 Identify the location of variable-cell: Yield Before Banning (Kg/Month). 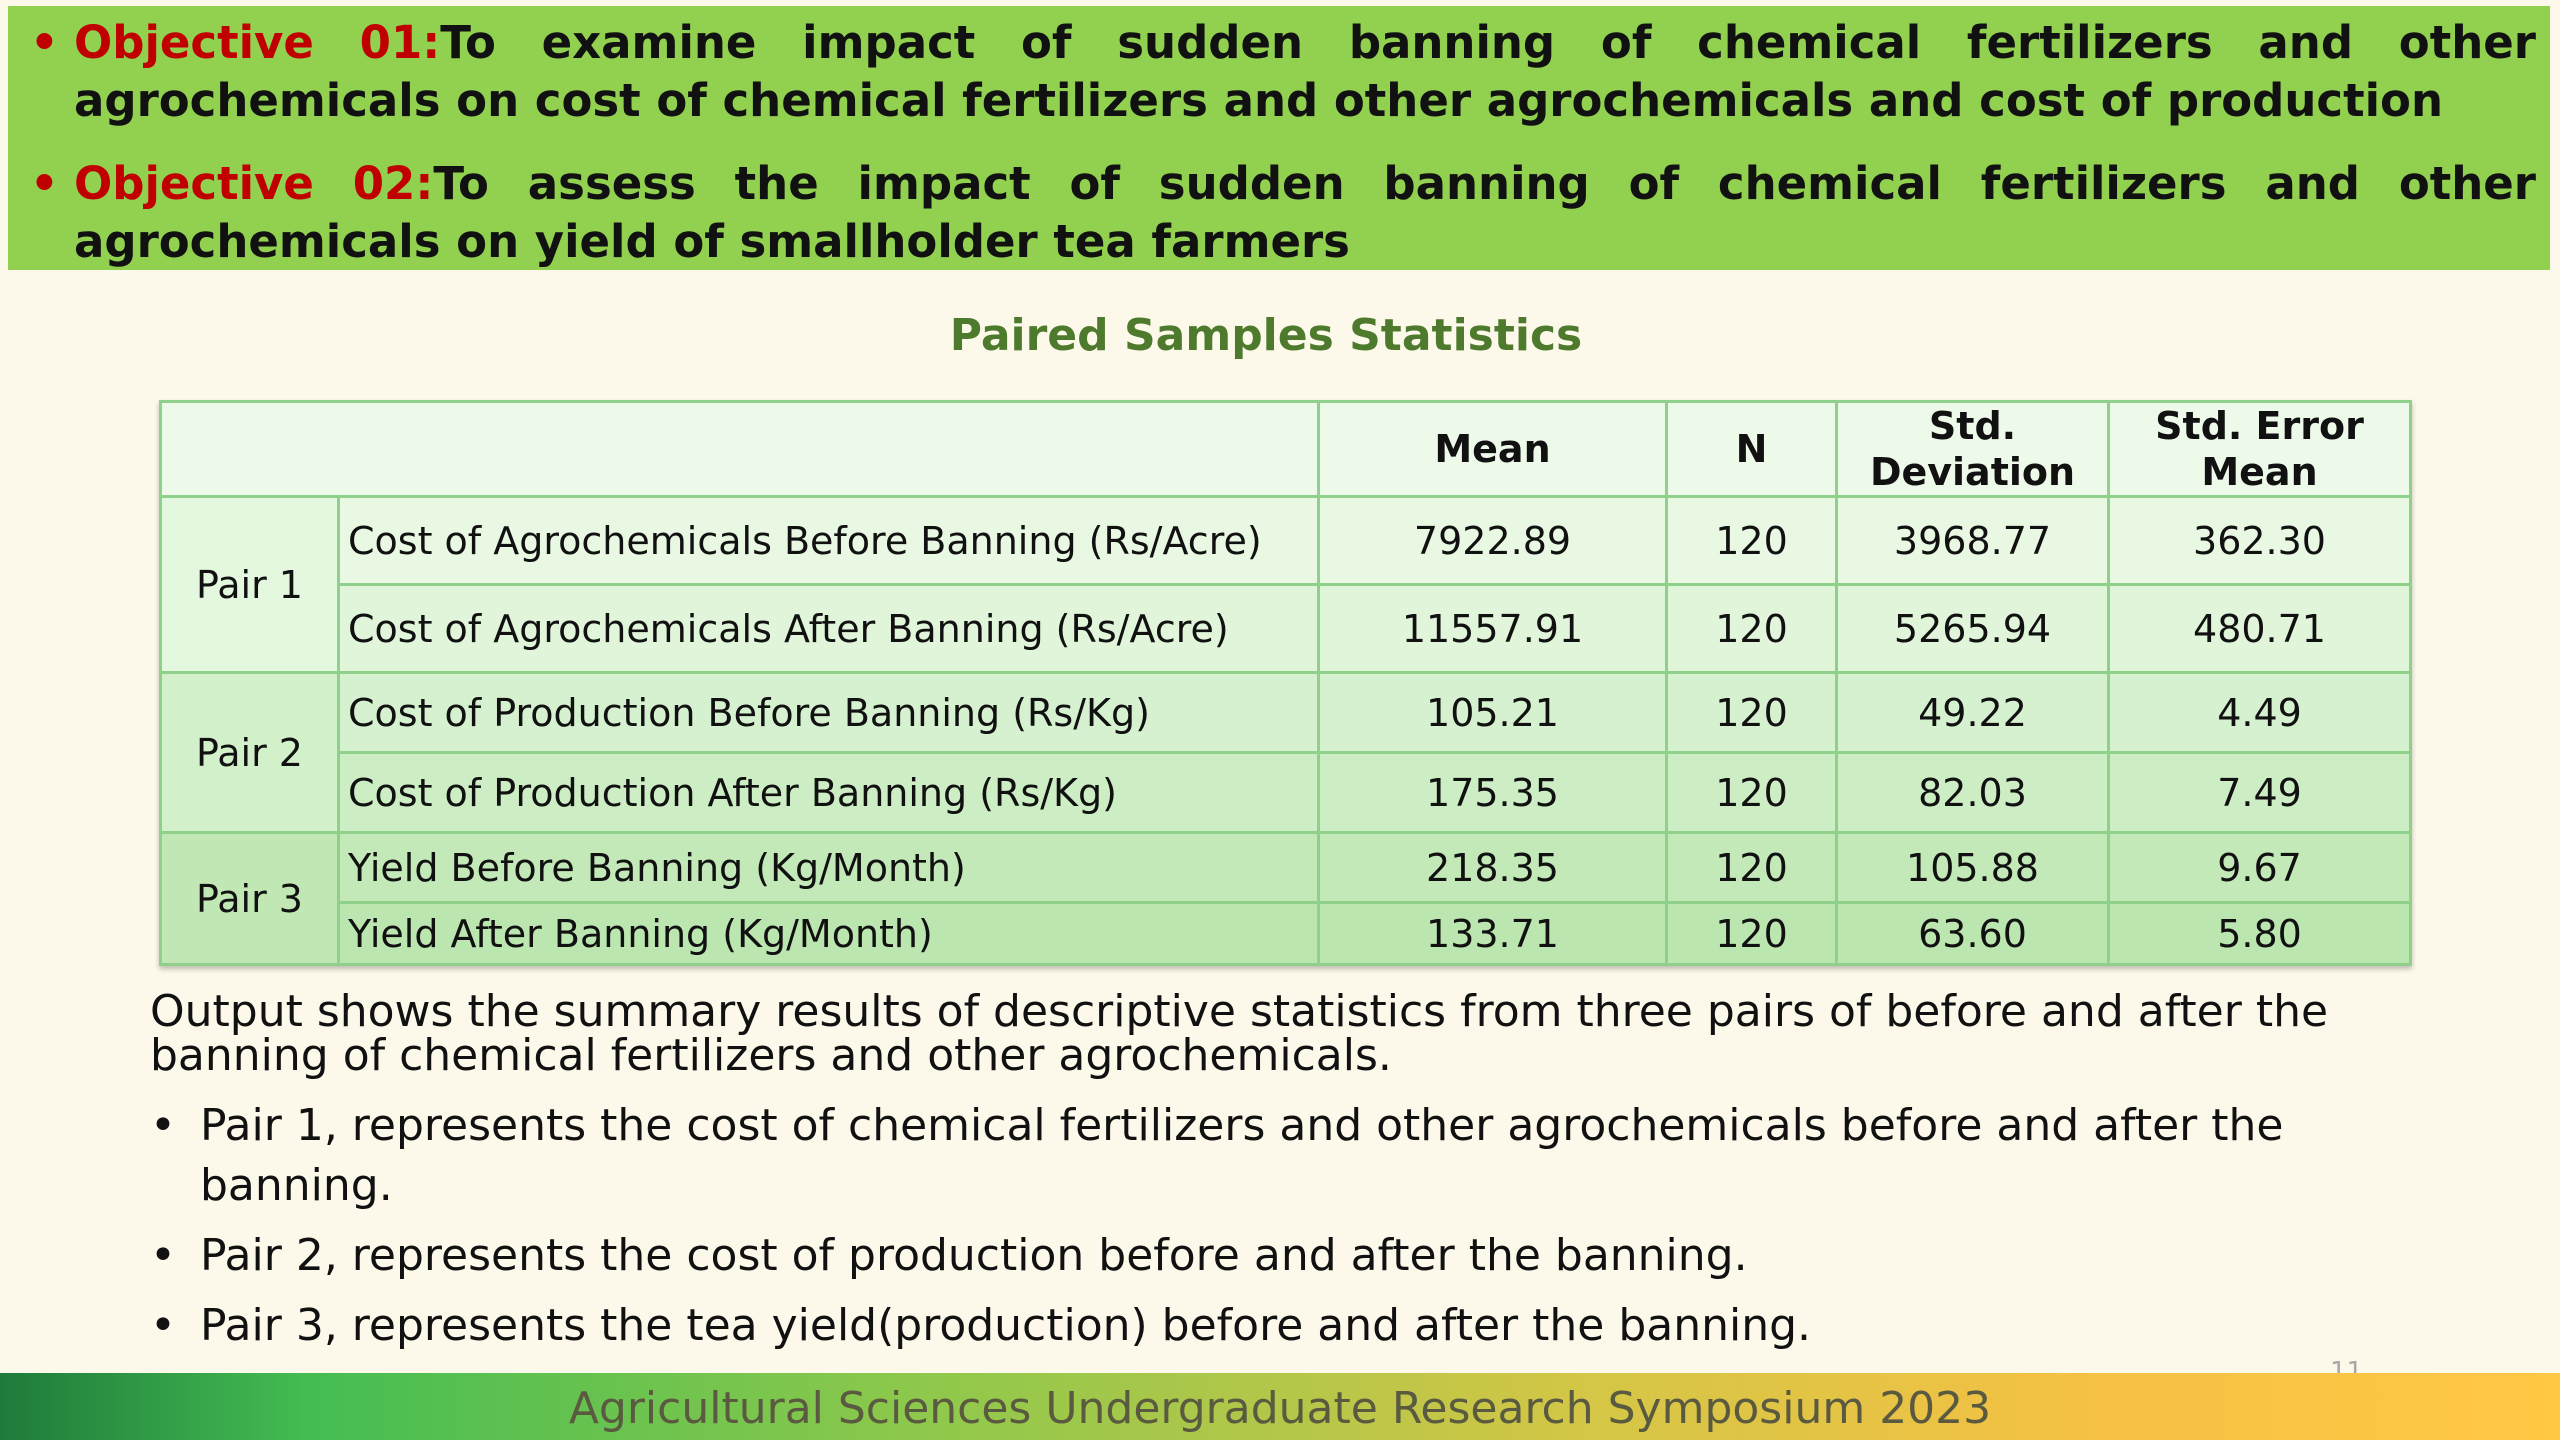
(828, 867).